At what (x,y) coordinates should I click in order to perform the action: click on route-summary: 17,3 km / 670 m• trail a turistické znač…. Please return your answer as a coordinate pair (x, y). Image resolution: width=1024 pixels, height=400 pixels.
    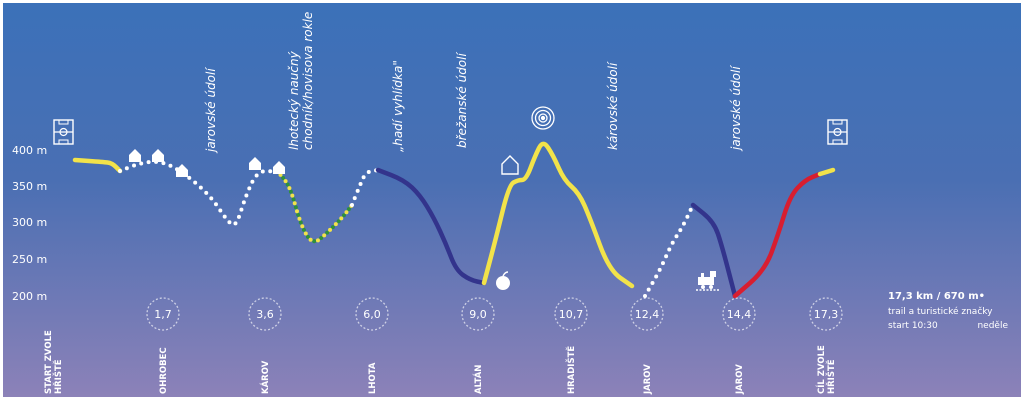
    Looking at the image, I should click on (948, 311).